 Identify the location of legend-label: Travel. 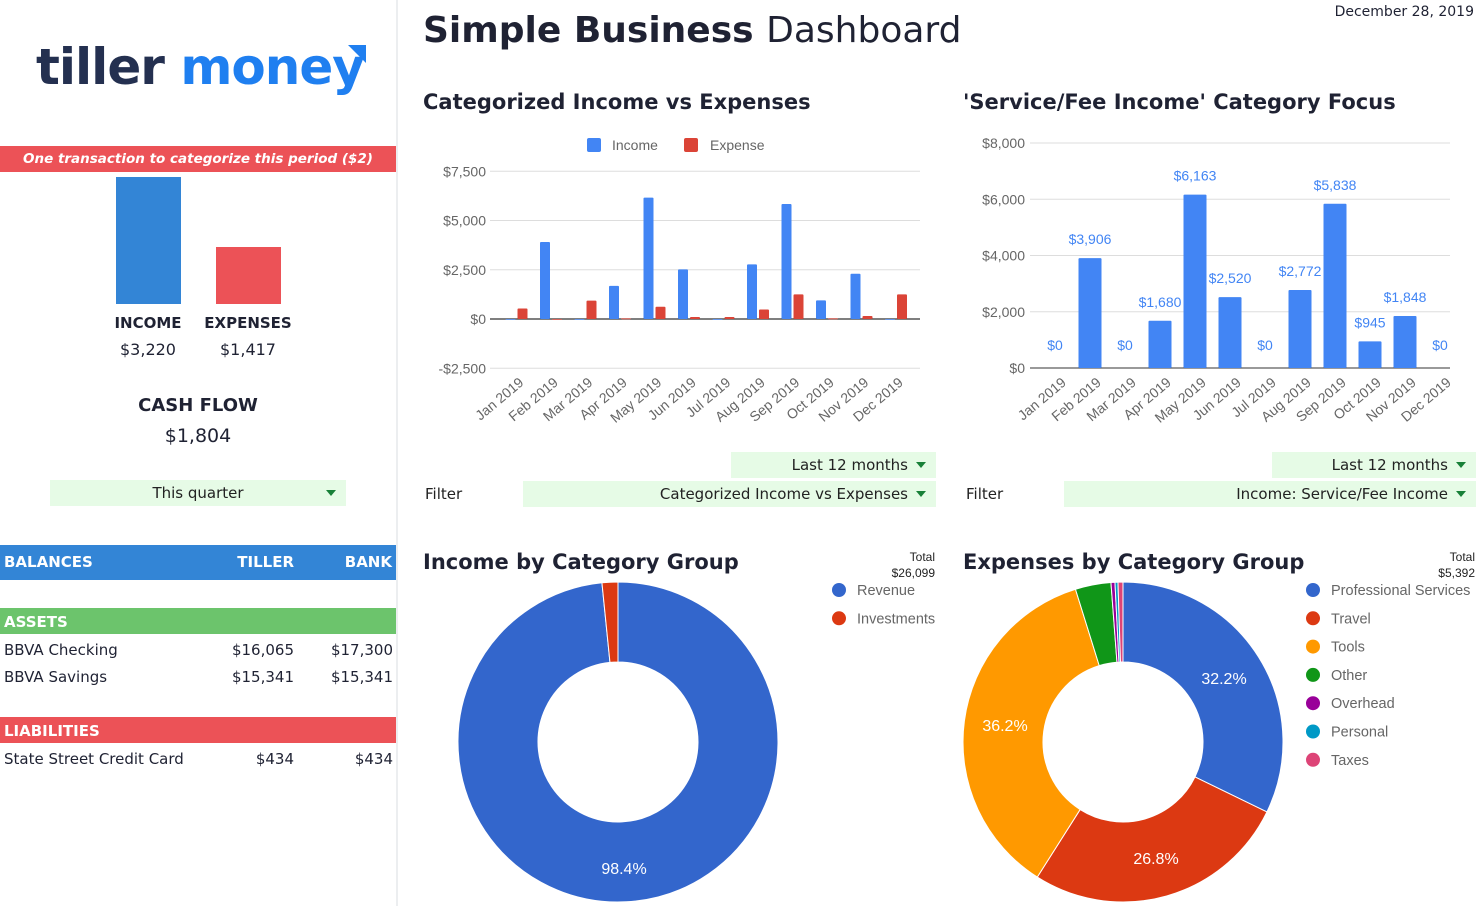
(1351, 619).